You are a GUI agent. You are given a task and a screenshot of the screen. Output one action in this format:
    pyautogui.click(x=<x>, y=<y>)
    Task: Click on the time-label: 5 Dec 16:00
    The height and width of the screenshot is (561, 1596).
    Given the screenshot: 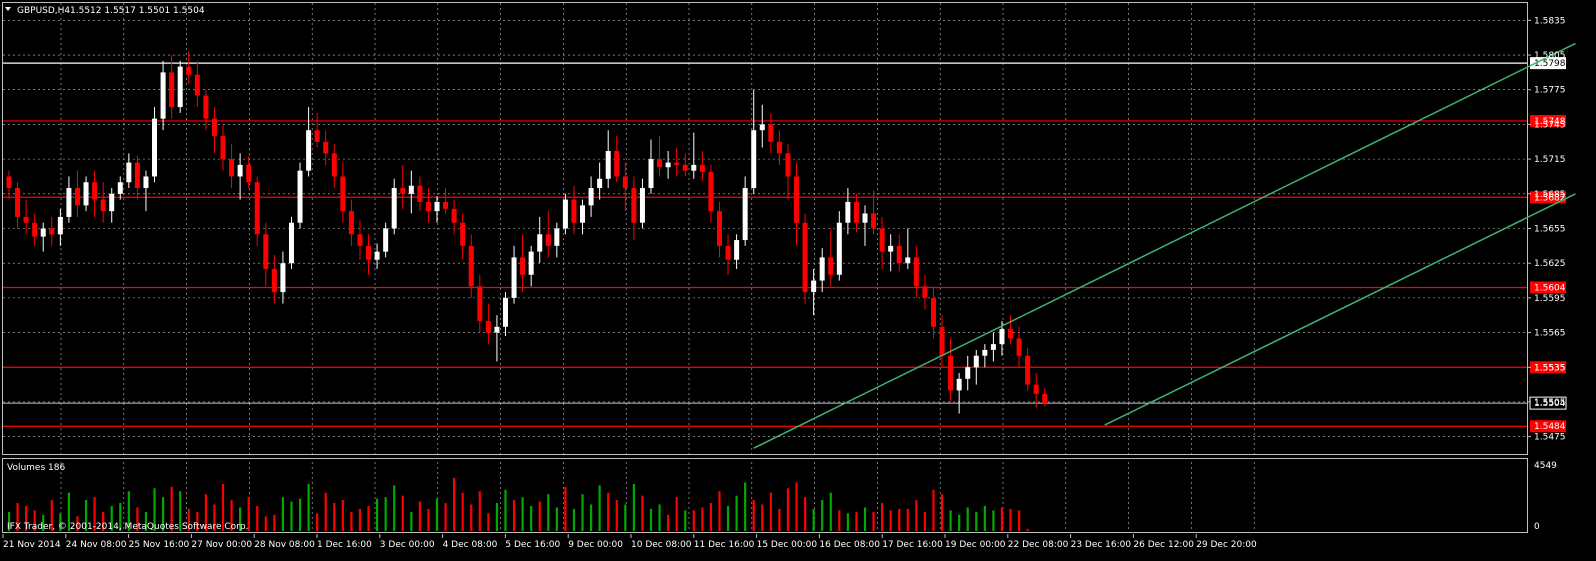 What is the action you would take?
    pyautogui.click(x=532, y=545)
    